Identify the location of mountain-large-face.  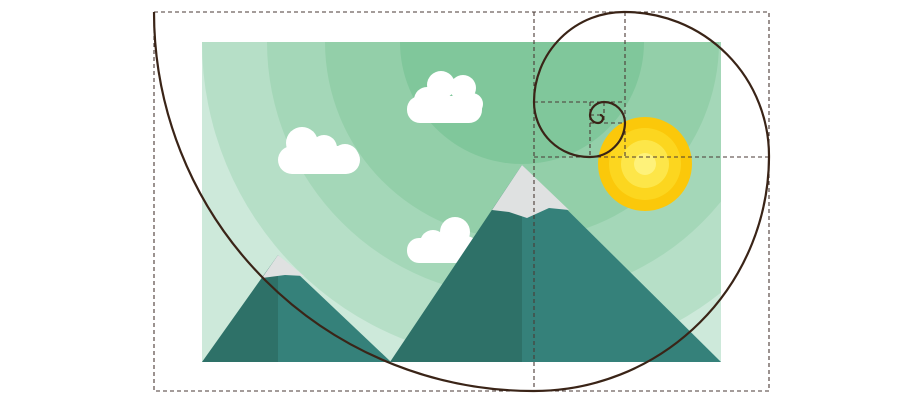
(621, 263).